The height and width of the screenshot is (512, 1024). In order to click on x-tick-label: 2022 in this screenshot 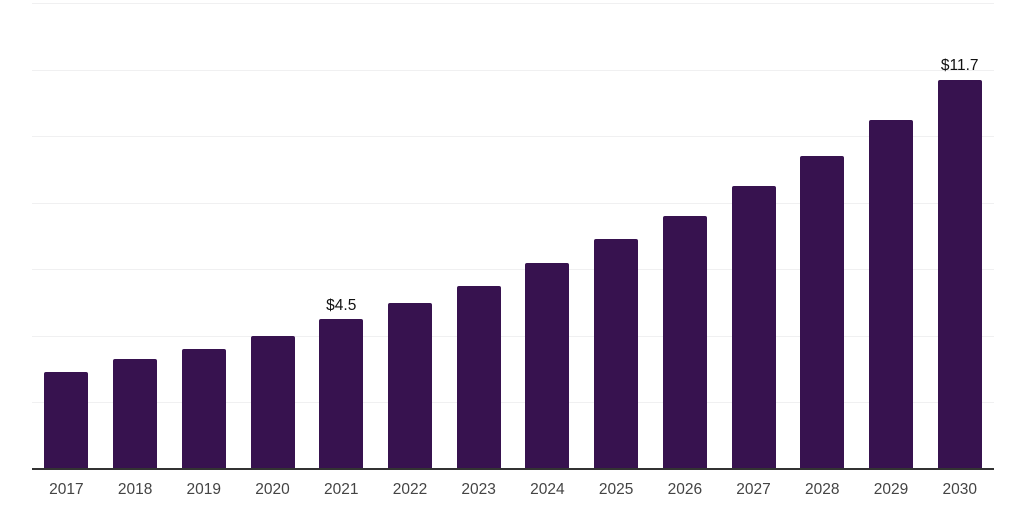, I will do `click(410, 489)`.